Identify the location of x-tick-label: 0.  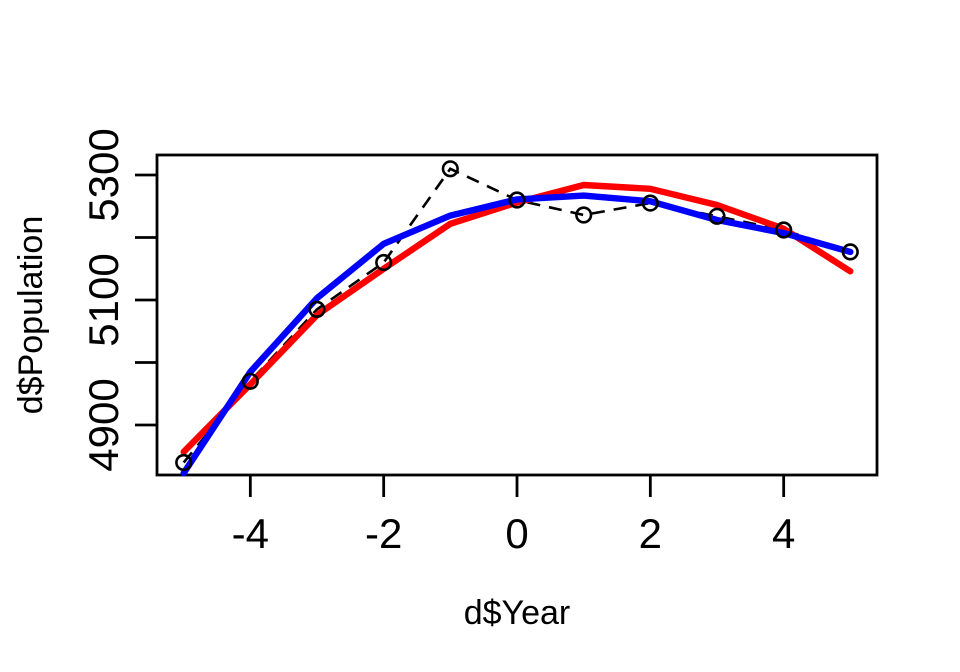
(516, 533).